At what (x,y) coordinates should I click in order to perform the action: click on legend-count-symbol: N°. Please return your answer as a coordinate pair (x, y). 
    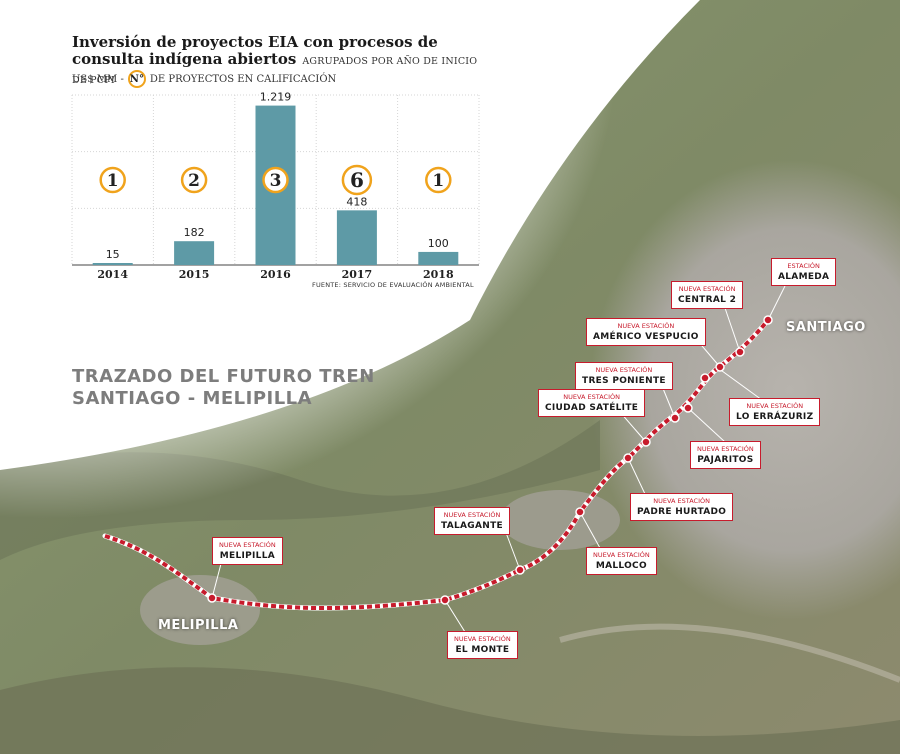
    Looking at the image, I should click on (136, 79).